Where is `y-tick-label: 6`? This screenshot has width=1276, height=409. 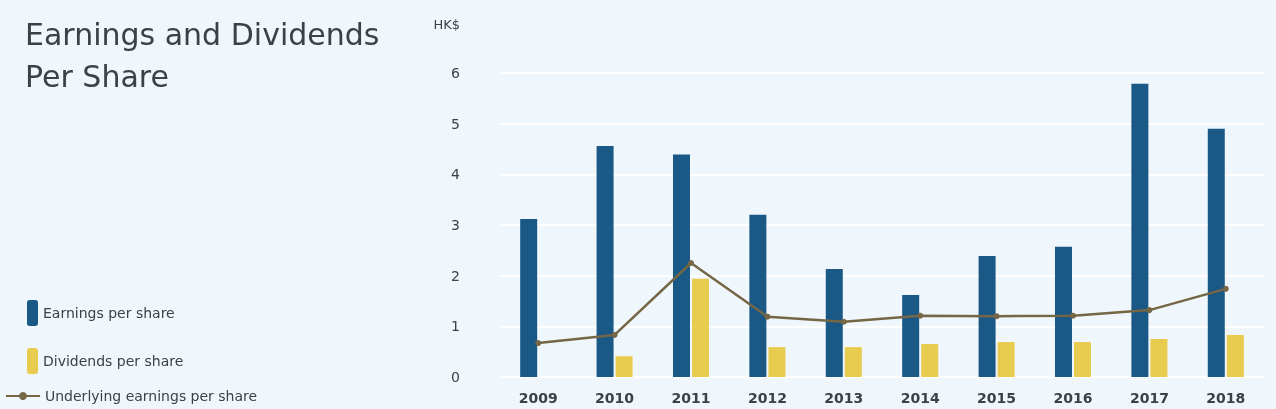 y-tick-label: 6 is located at coordinates (456, 73).